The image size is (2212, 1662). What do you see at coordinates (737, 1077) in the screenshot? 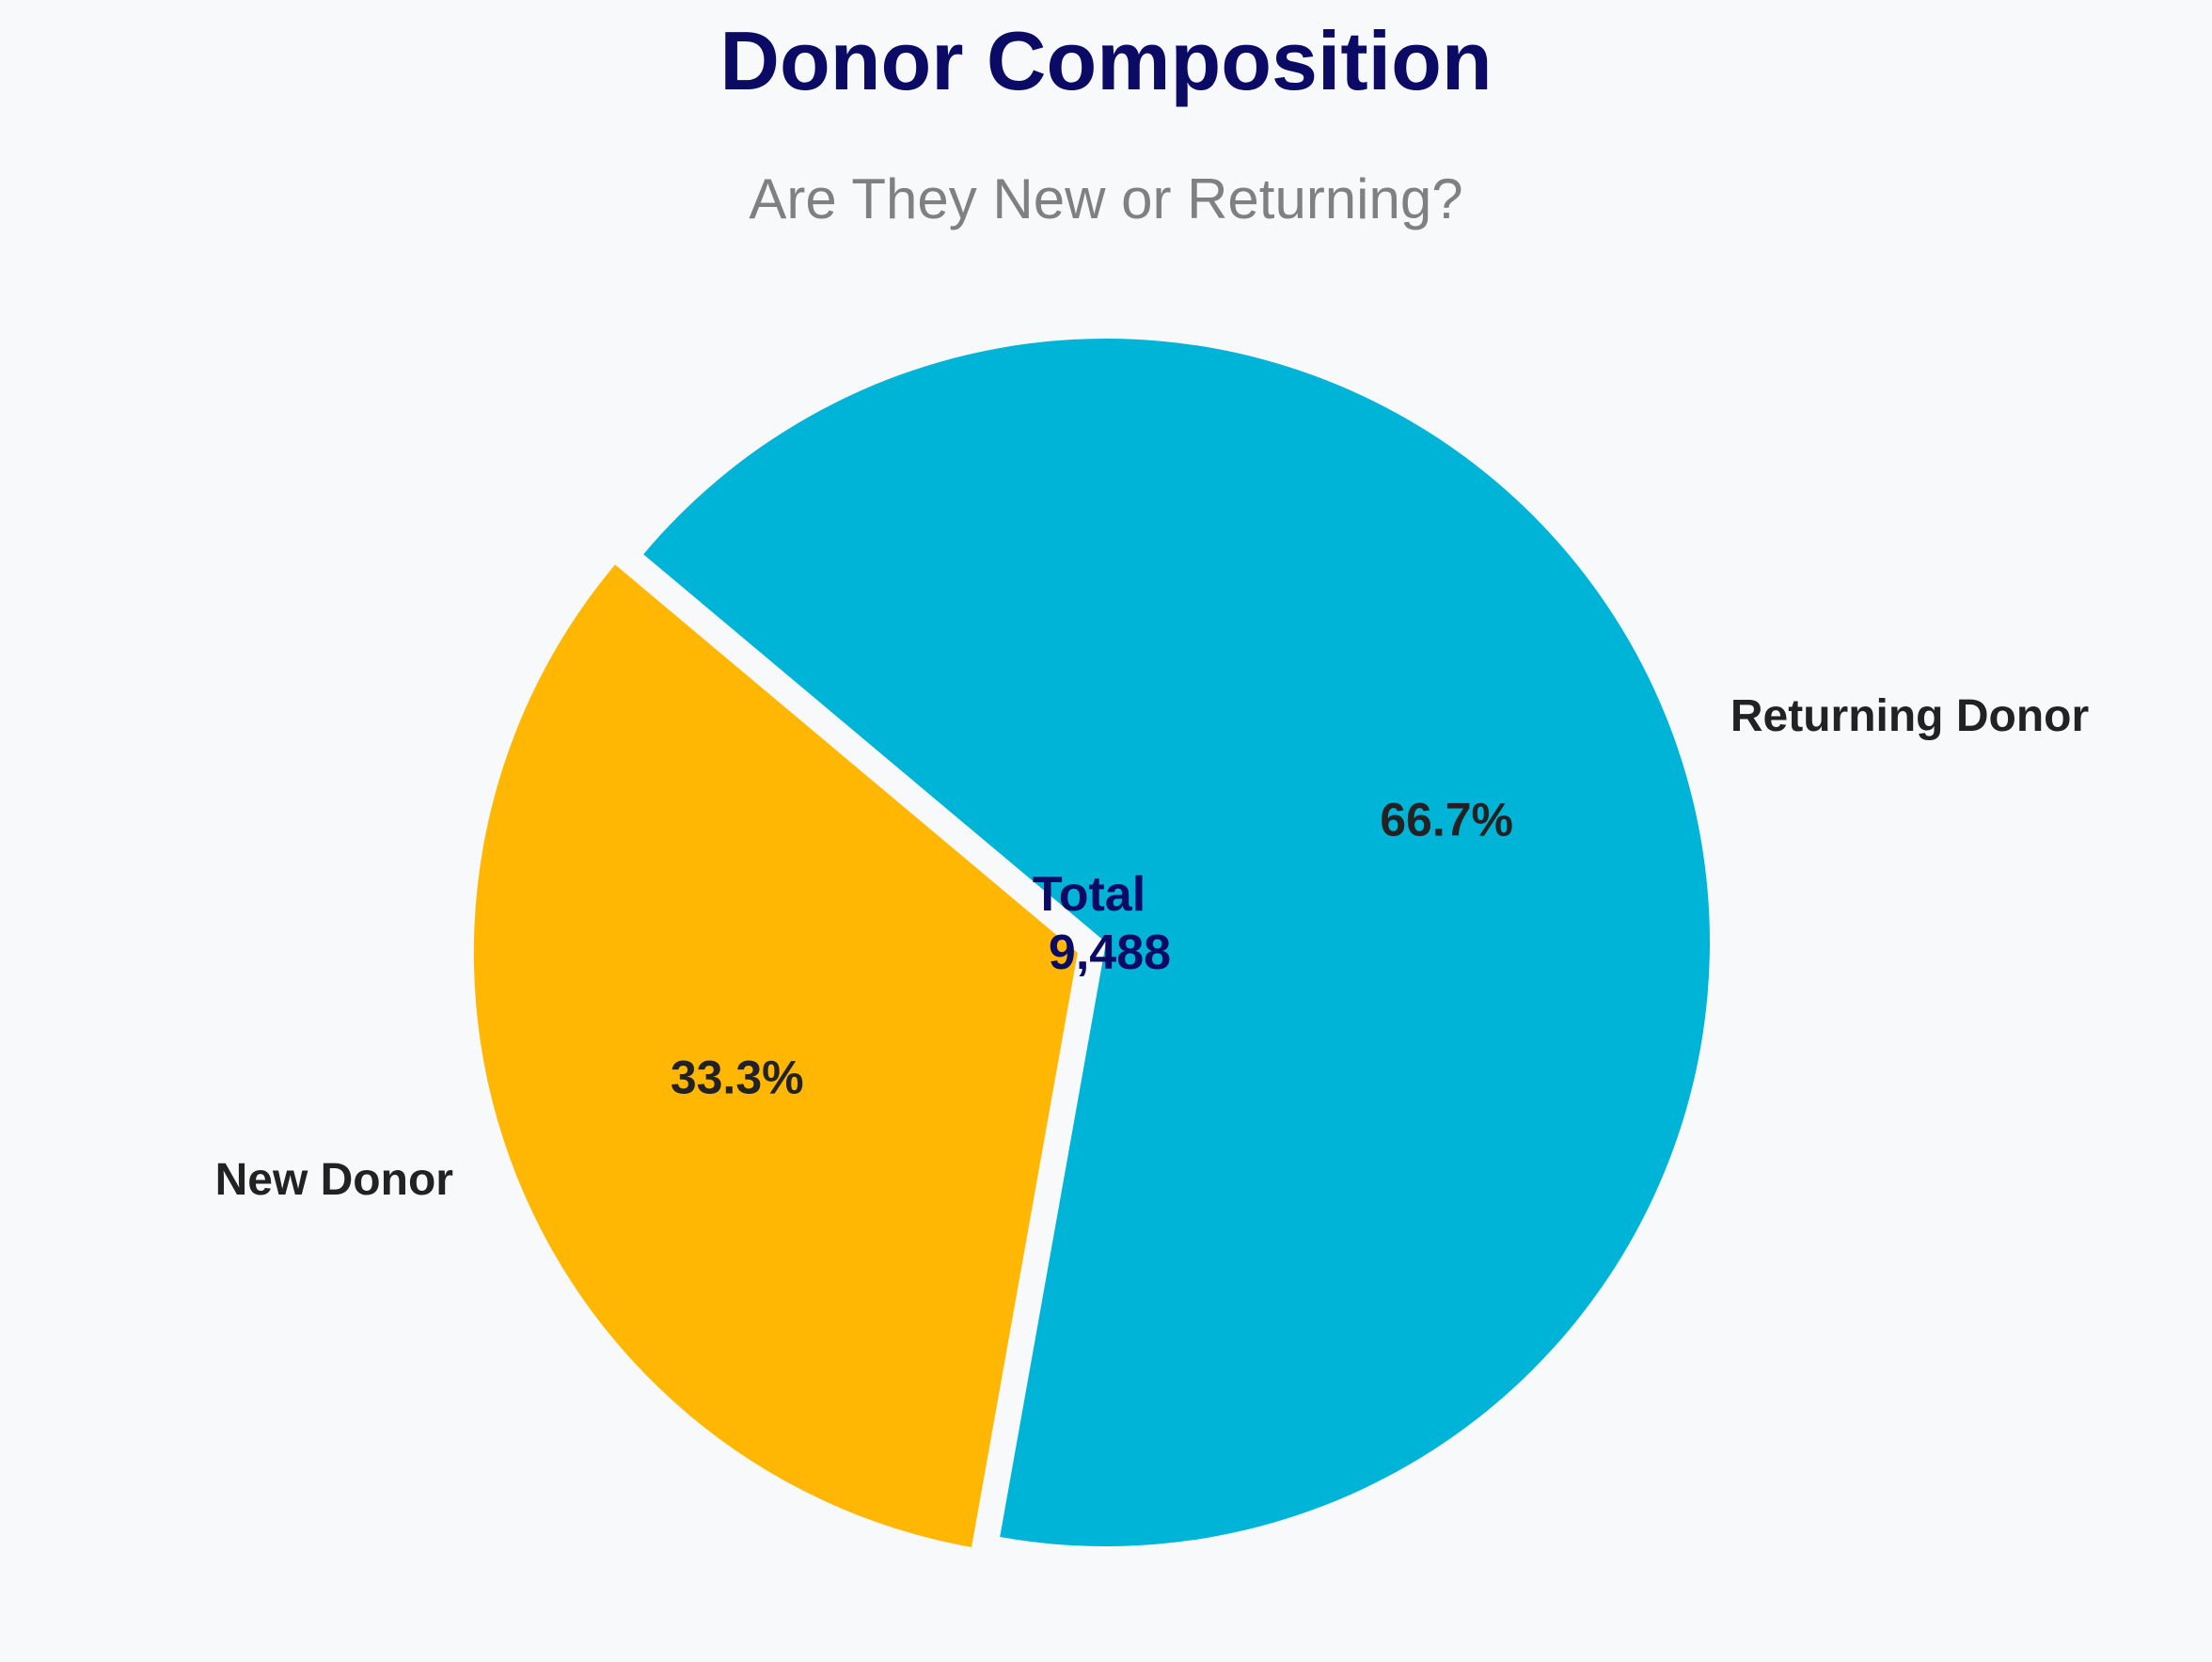
I see `slice-percent-label: 33.3%` at bounding box center [737, 1077].